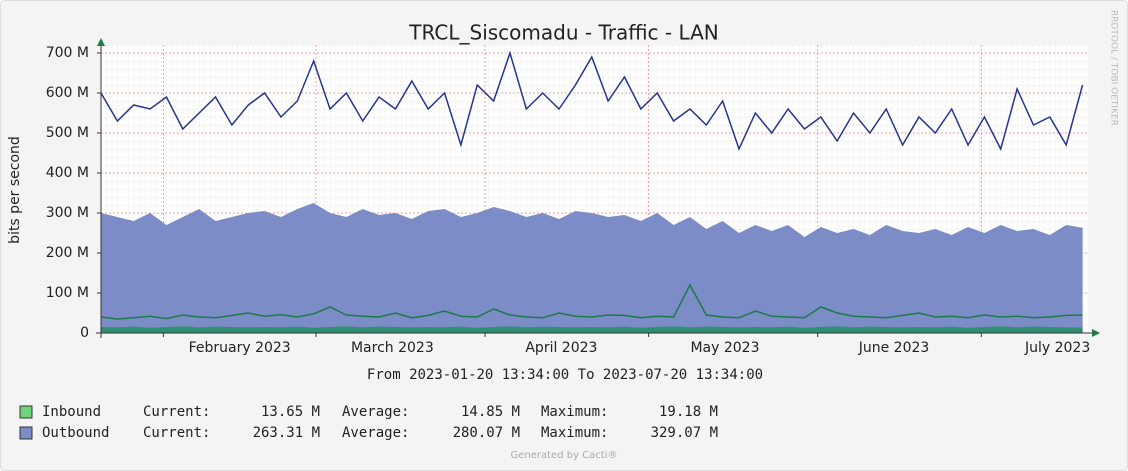 The width and height of the screenshot is (1128, 471). What do you see at coordinates (561, 348) in the screenshot?
I see `x-tick-label: April 2023` at bounding box center [561, 348].